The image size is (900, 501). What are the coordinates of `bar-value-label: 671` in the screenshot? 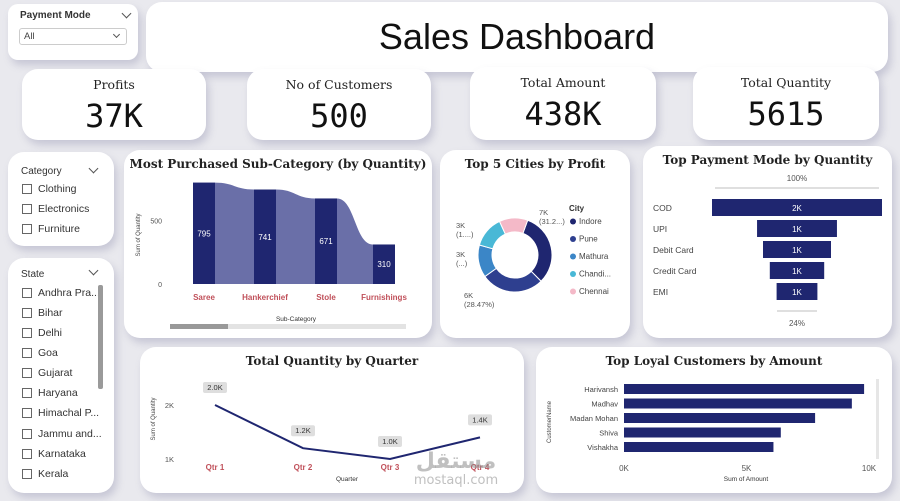 It's located at (326, 241).